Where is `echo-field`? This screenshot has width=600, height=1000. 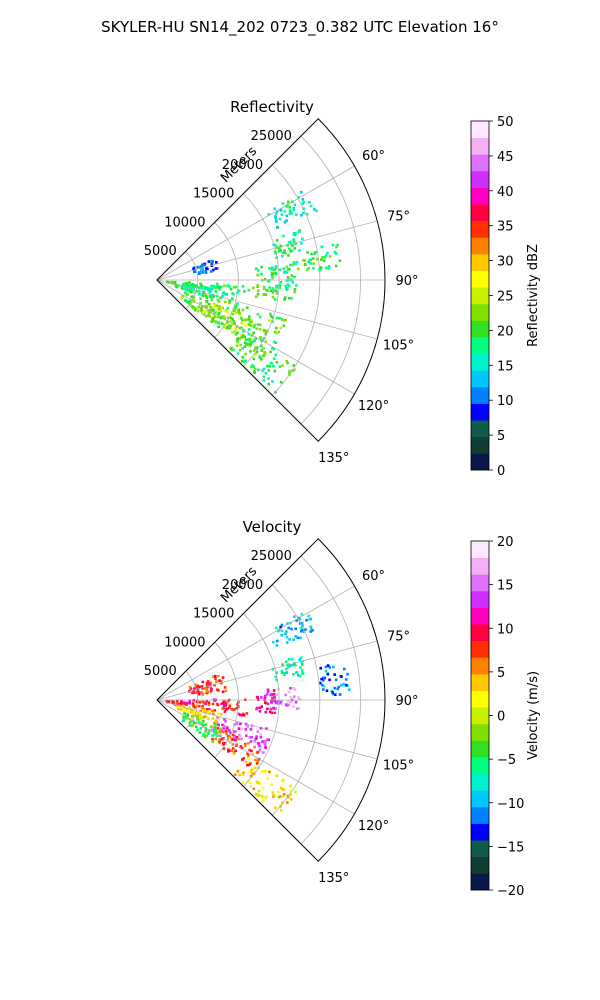
echo-field is located at coordinates (253, 292).